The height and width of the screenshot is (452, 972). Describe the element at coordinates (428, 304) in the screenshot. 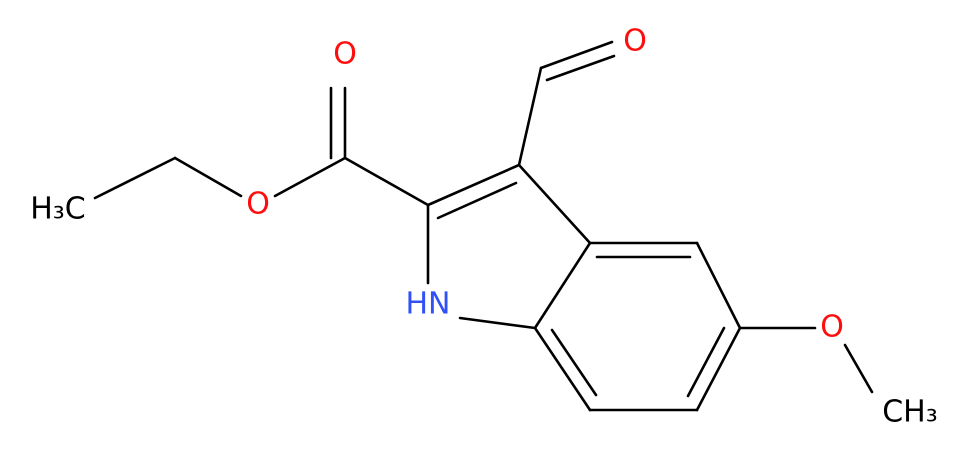

I see `atom-label: HN` at that location.